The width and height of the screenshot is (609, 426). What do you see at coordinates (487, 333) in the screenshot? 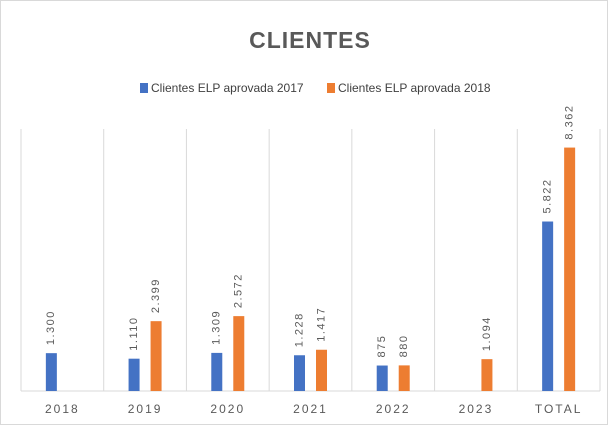
I see `value-label: 1.094` at bounding box center [487, 333].